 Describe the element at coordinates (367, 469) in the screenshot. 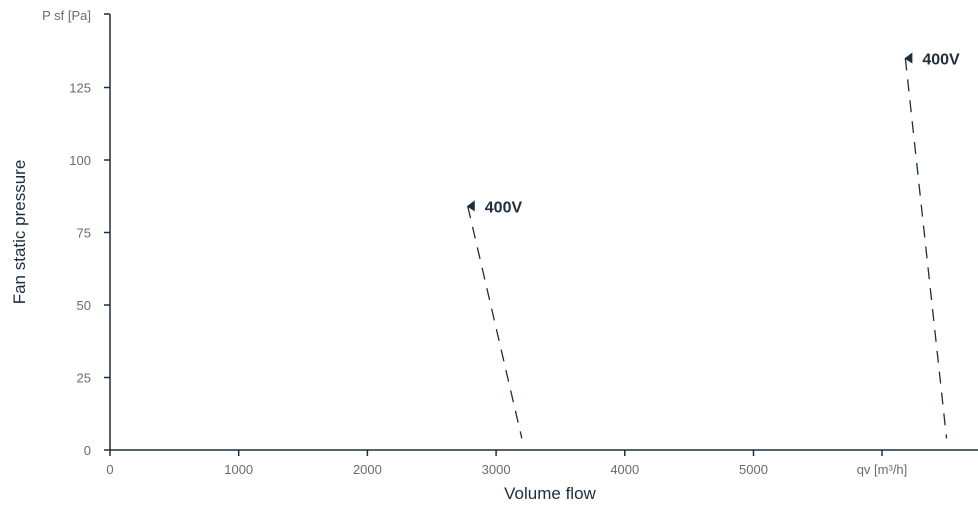

I see `x-tick-label: 2000` at that location.